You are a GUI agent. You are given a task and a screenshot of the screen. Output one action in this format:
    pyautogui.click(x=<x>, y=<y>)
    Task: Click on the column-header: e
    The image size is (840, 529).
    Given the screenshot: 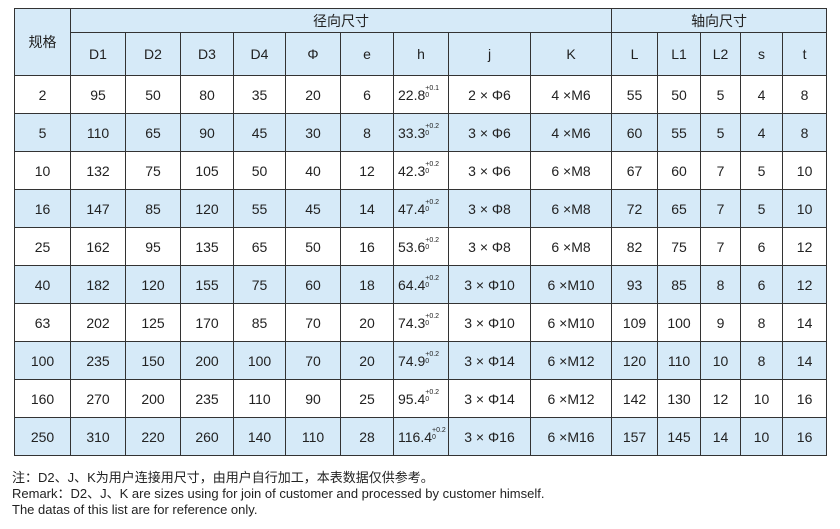 What is the action you would take?
    pyautogui.click(x=367, y=54)
    